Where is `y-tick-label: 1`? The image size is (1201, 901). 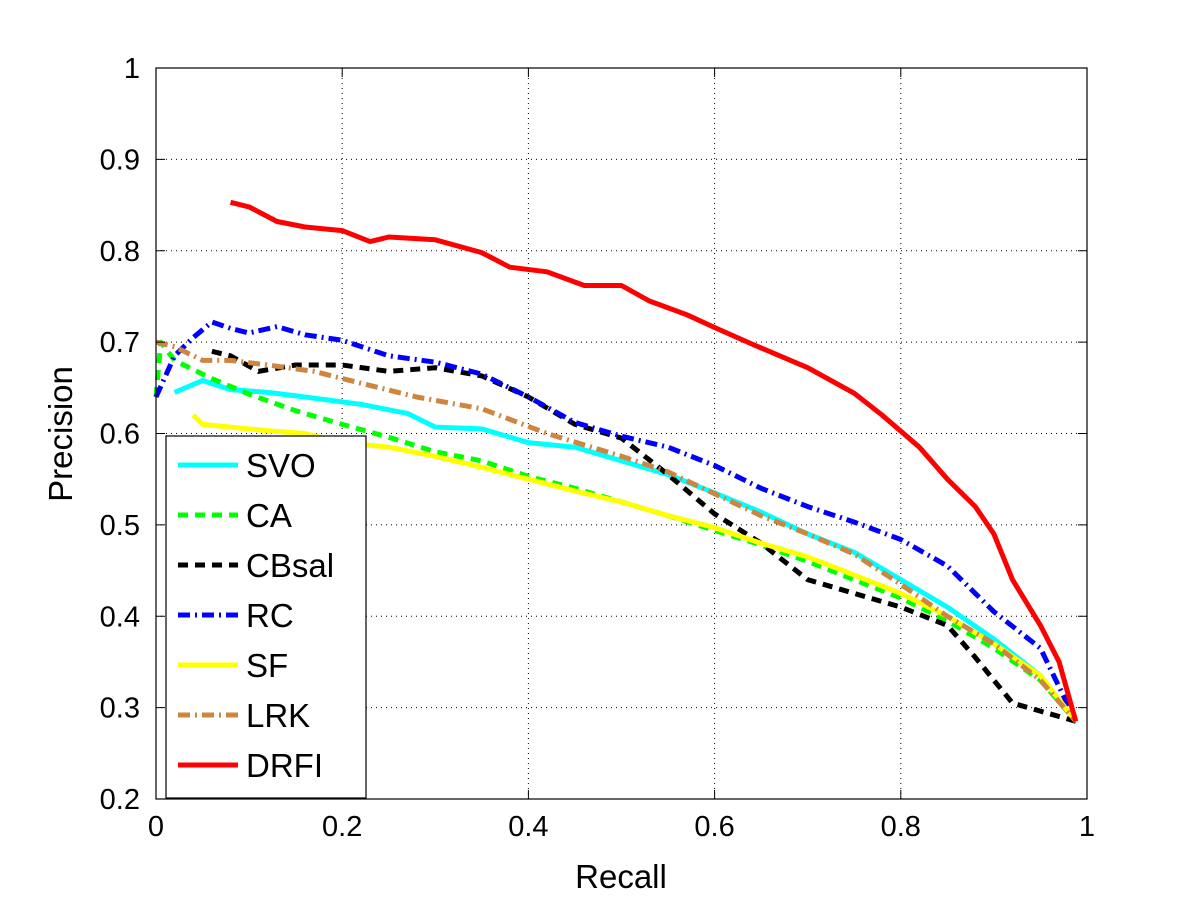
y-tick-label: 1 is located at coordinates (132, 69).